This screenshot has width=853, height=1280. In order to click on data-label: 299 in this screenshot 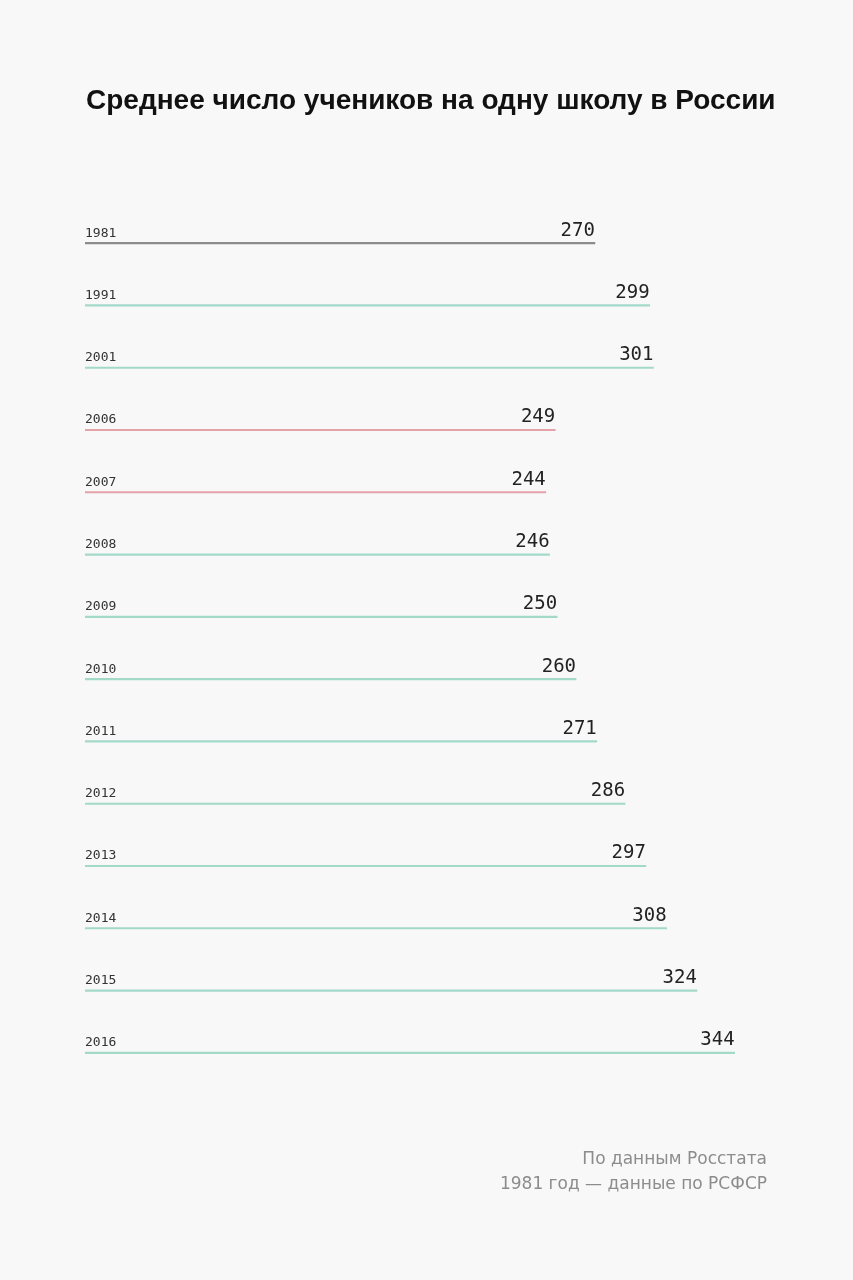, I will do `click(632, 290)`.